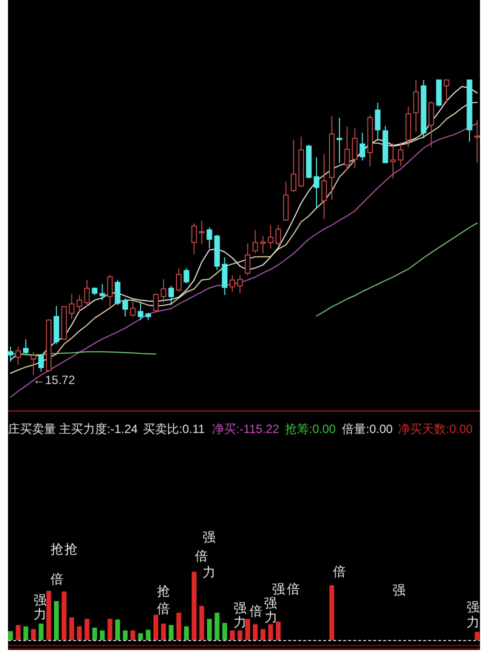 This screenshot has width=488, height=657. I want to click on text: 强, so click(209, 537).